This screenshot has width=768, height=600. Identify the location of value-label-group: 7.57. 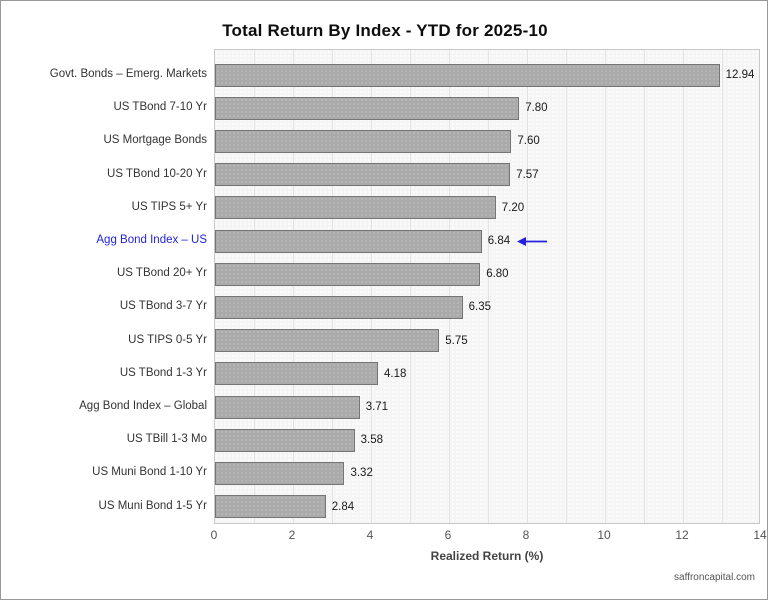
(527, 174).